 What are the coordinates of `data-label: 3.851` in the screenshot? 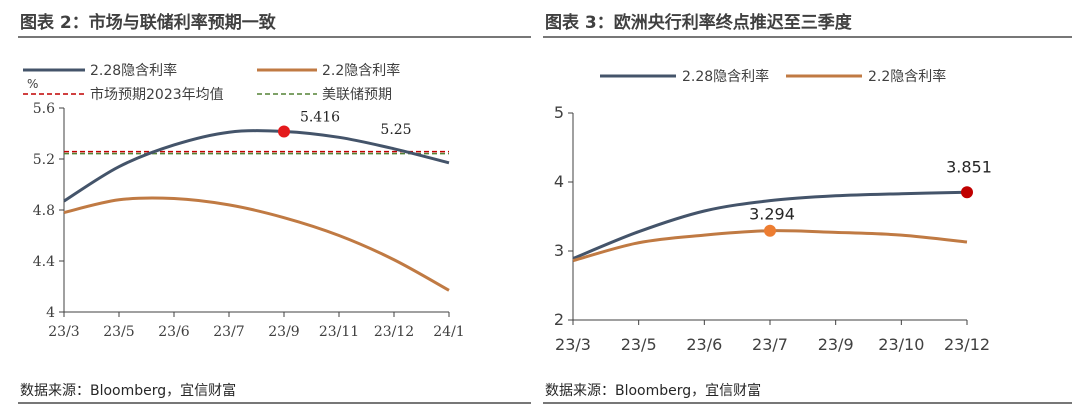 It's located at (969, 166).